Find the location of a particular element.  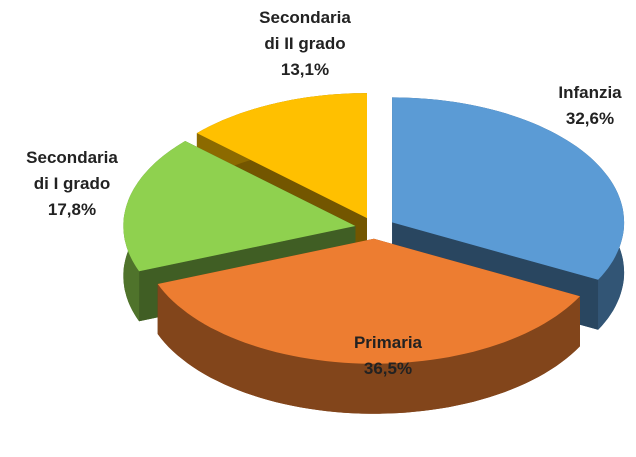

value-label: 17,8% is located at coordinates (72, 209).